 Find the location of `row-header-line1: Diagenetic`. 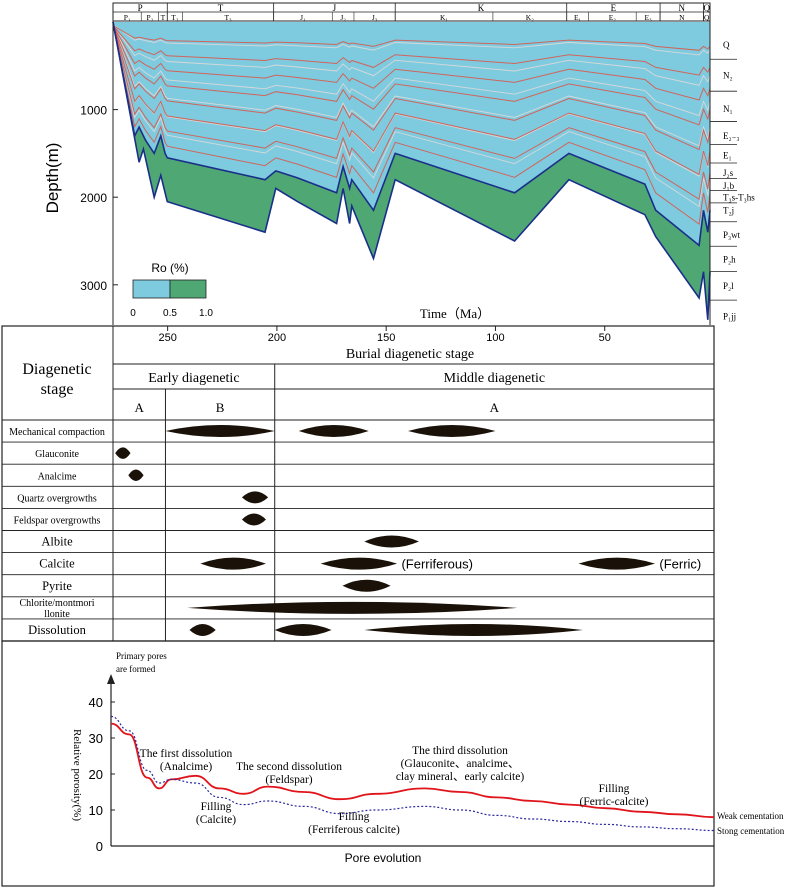

row-header-line1: Diagenetic is located at coordinates (56, 369).